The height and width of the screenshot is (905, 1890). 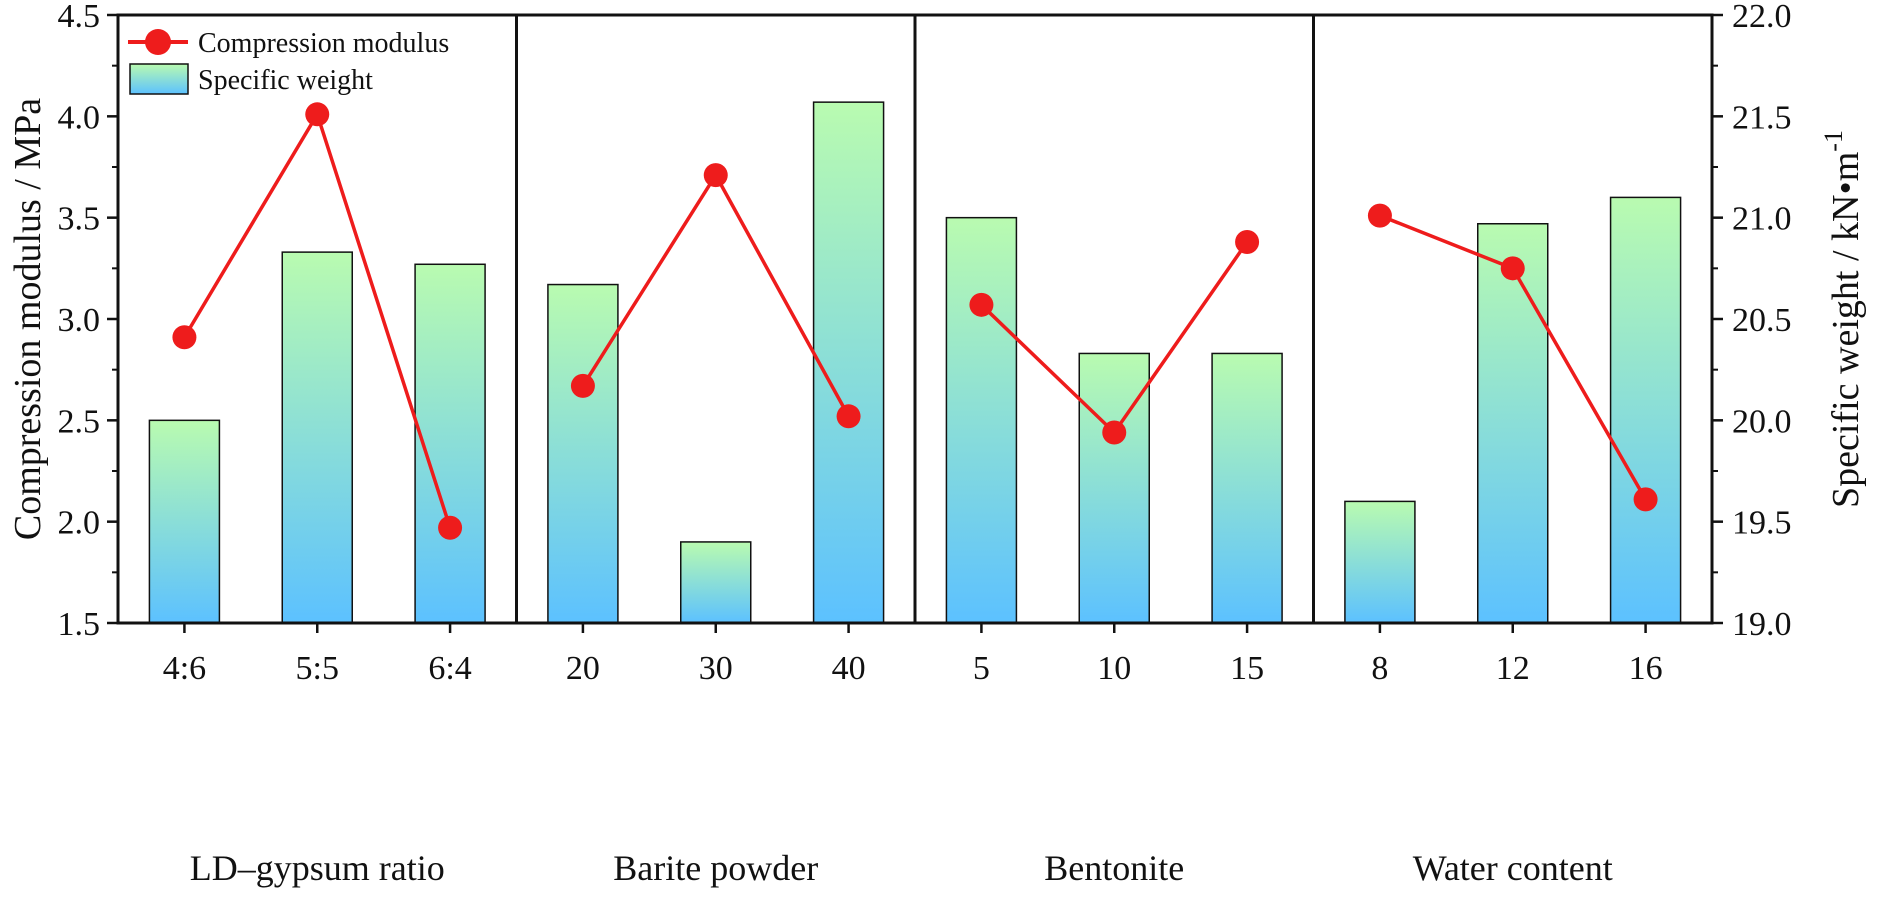 I want to click on right-axis-title: Specific weight / kN•m-1, so click(x=1843, y=319).